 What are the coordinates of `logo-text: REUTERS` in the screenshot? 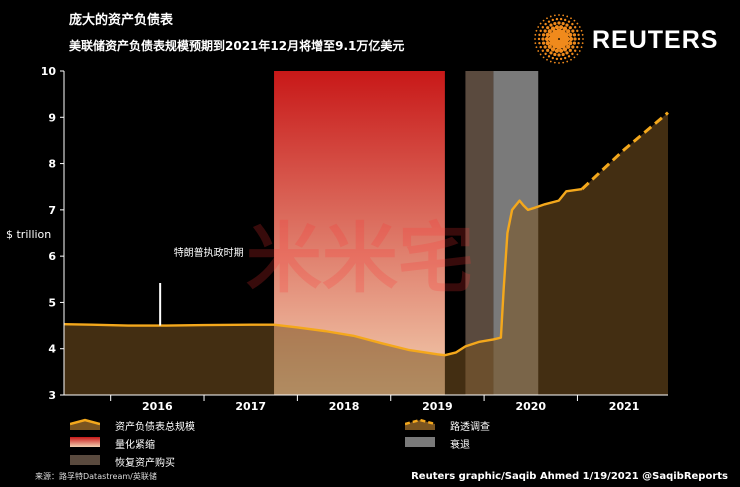 It's located at (655, 40).